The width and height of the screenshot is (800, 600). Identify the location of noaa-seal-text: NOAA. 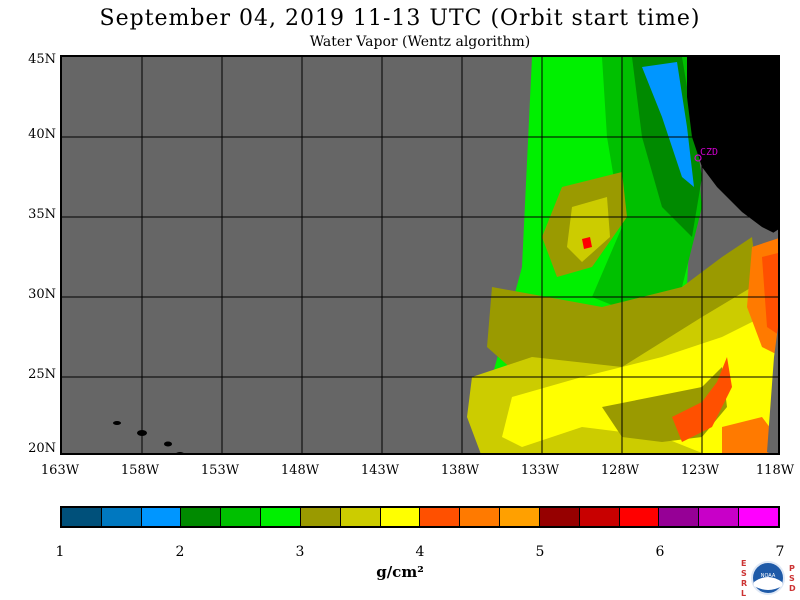
(768, 576).